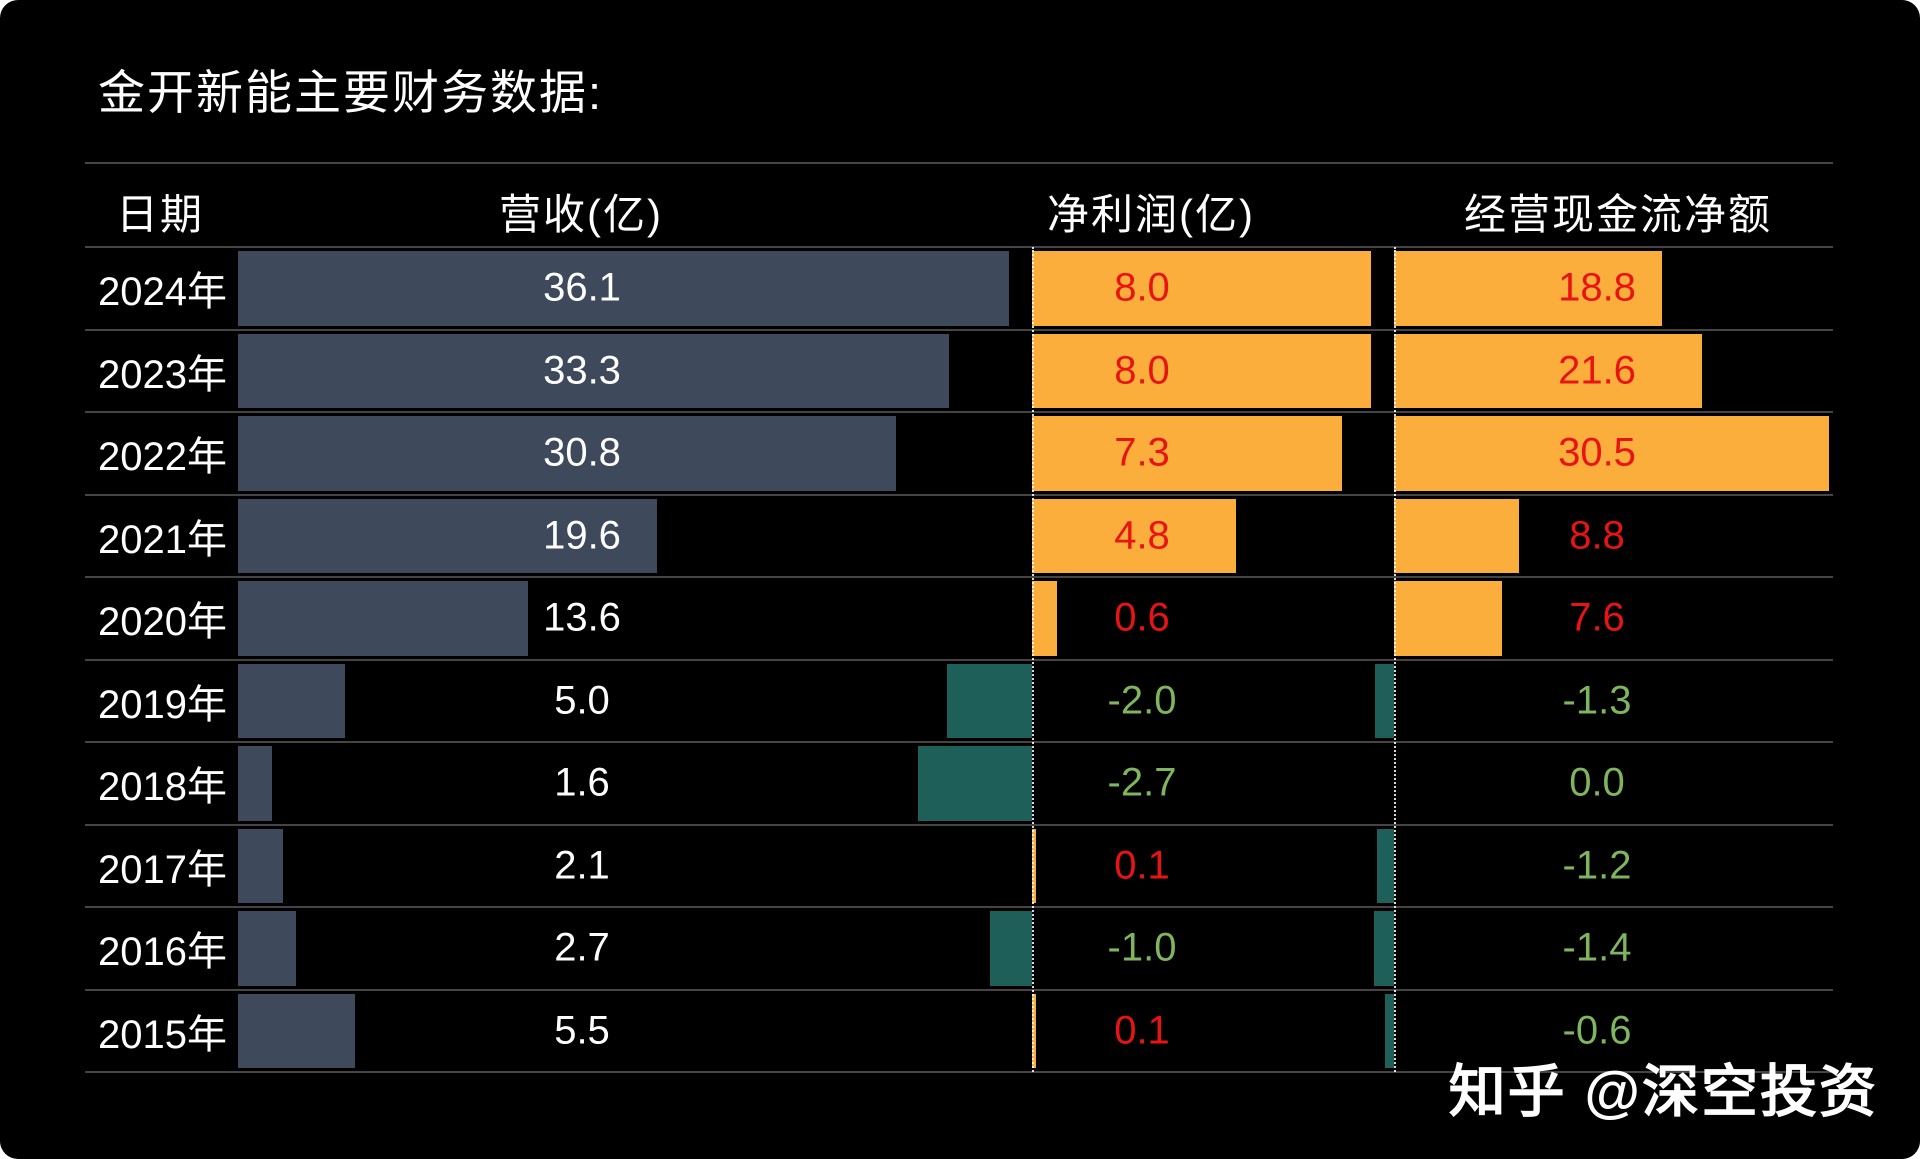 This screenshot has width=1920, height=1159. Describe the element at coordinates (160, 214) in the screenshot. I see `column-header-1: 日期` at that location.